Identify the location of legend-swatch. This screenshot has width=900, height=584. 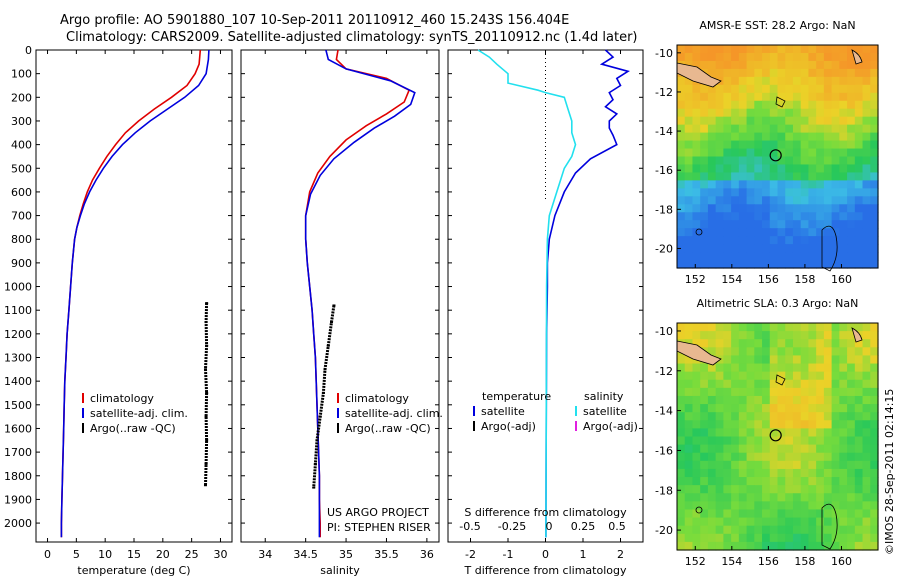
(576, 426).